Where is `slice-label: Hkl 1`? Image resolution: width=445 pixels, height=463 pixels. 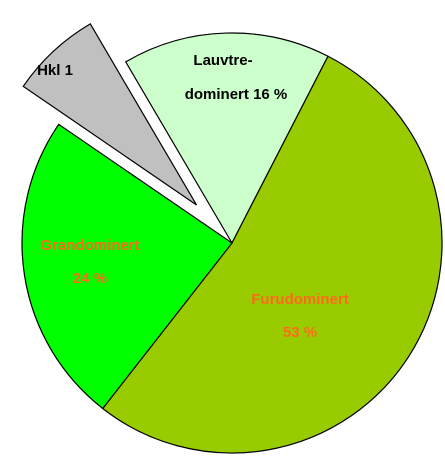 slice-label: Hkl 1 is located at coordinates (55, 70).